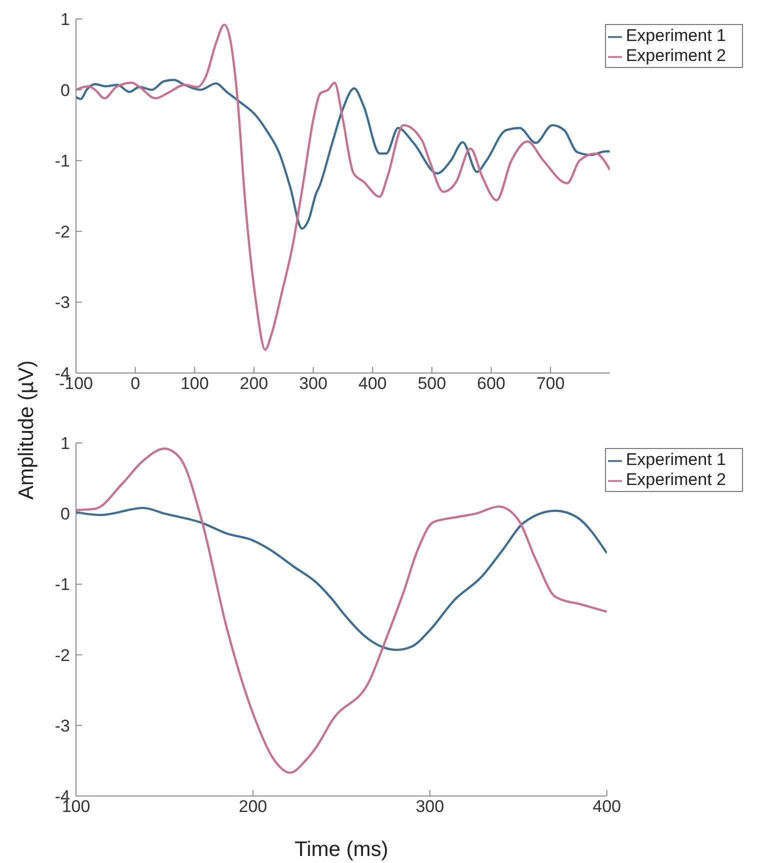 This screenshot has width=767, height=863. What do you see at coordinates (27, 430) in the screenshot?
I see `y-axis-title: Amplitude (µV)` at bounding box center [27, 430].